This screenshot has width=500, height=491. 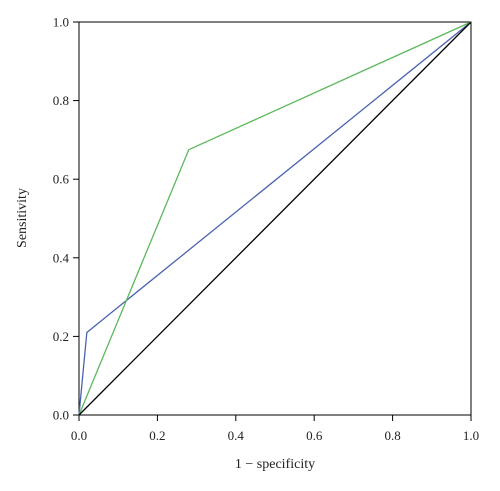 What do you see at coordinates (314, 435) in the screenshot?
I see `x-tick-label: 0.6` at bounding box center [314, 435].